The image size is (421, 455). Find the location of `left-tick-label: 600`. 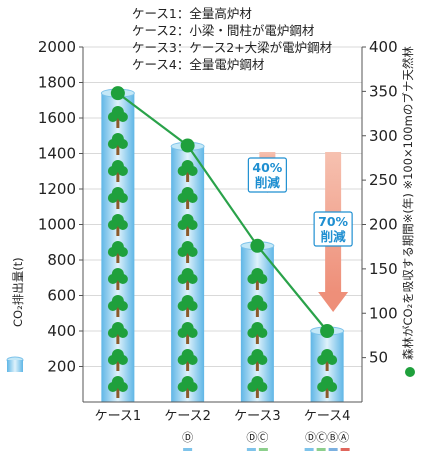

left-tick-label: 600 is located at coordinates (61, 296).